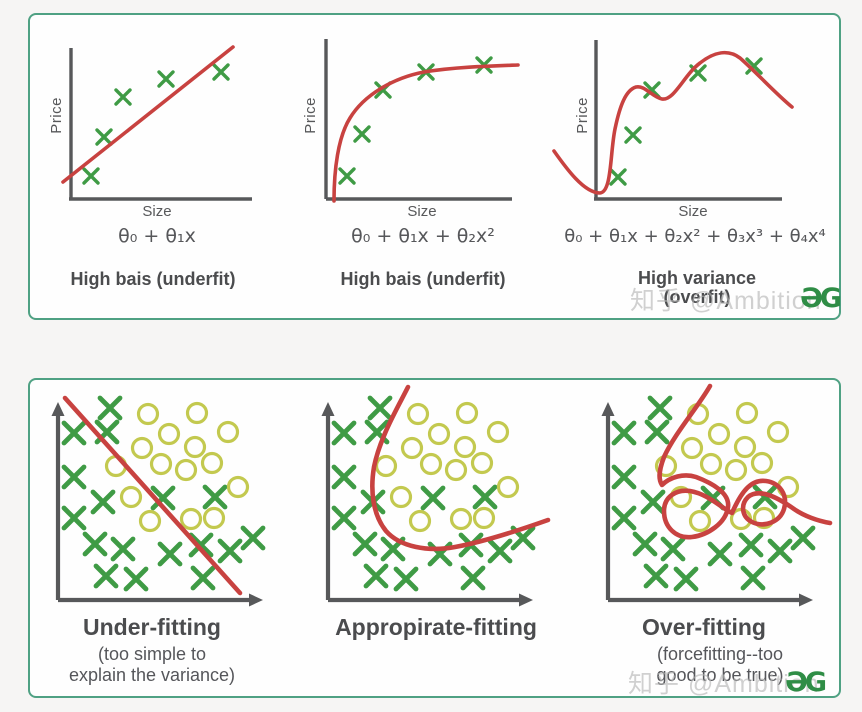 This screenshot has height=712, width=862. I want to click on y-axis-label-price-3: Price, so click(582, 115).